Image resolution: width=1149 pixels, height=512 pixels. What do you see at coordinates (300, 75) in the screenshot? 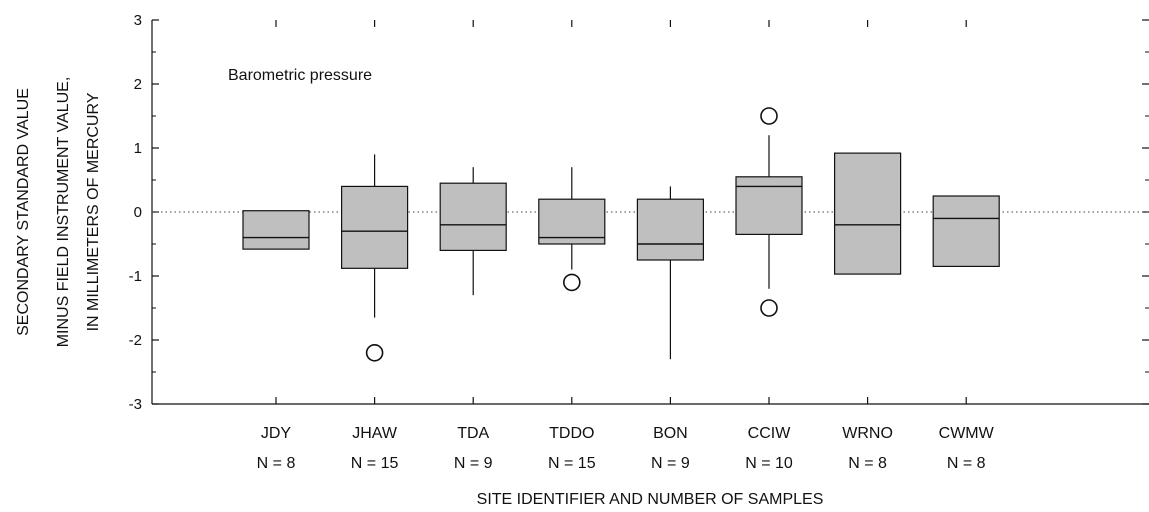
I see `chart-annotation: Barometric pressure` at bounding box center [300, 75].